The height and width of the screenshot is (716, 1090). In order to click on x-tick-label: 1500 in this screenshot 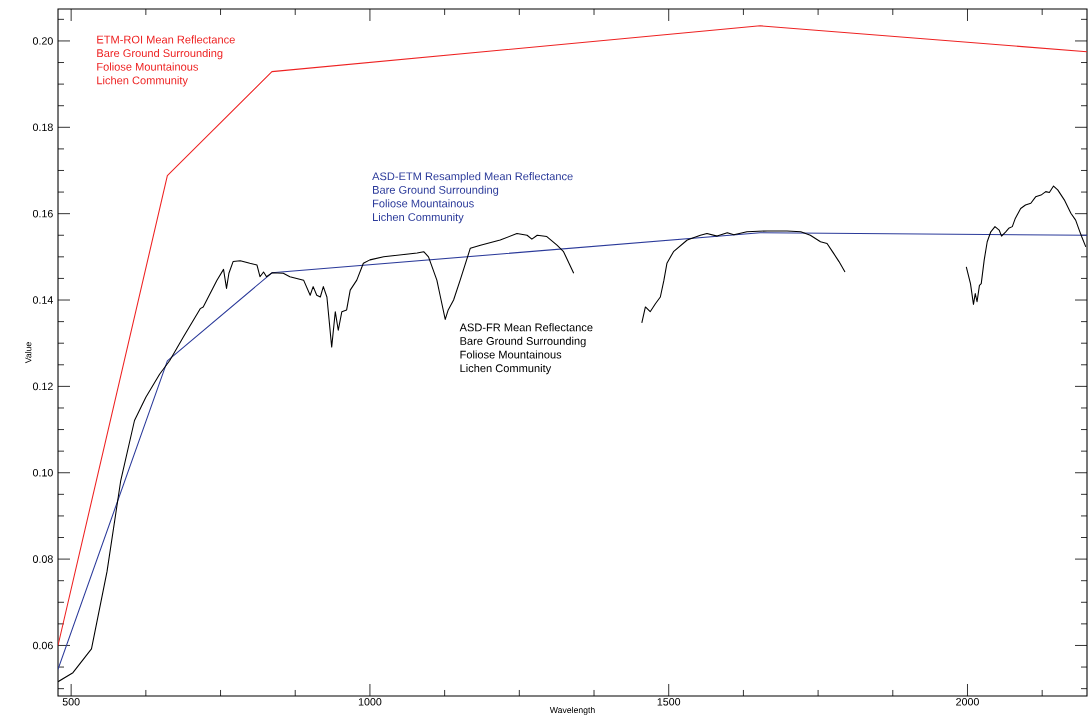, I will do `click(669, 702)`.